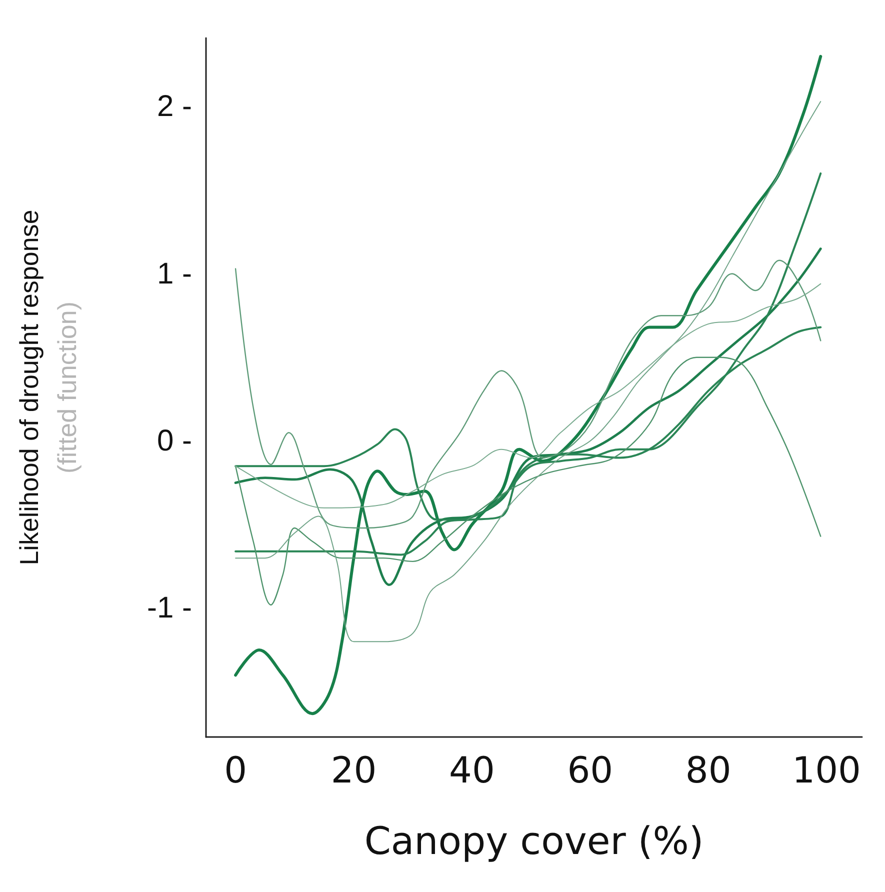 The image size is (885, 892). Describe the element at coordinates (590, 771) in the screenshot. I see `x-tick-label: 60` at that location.